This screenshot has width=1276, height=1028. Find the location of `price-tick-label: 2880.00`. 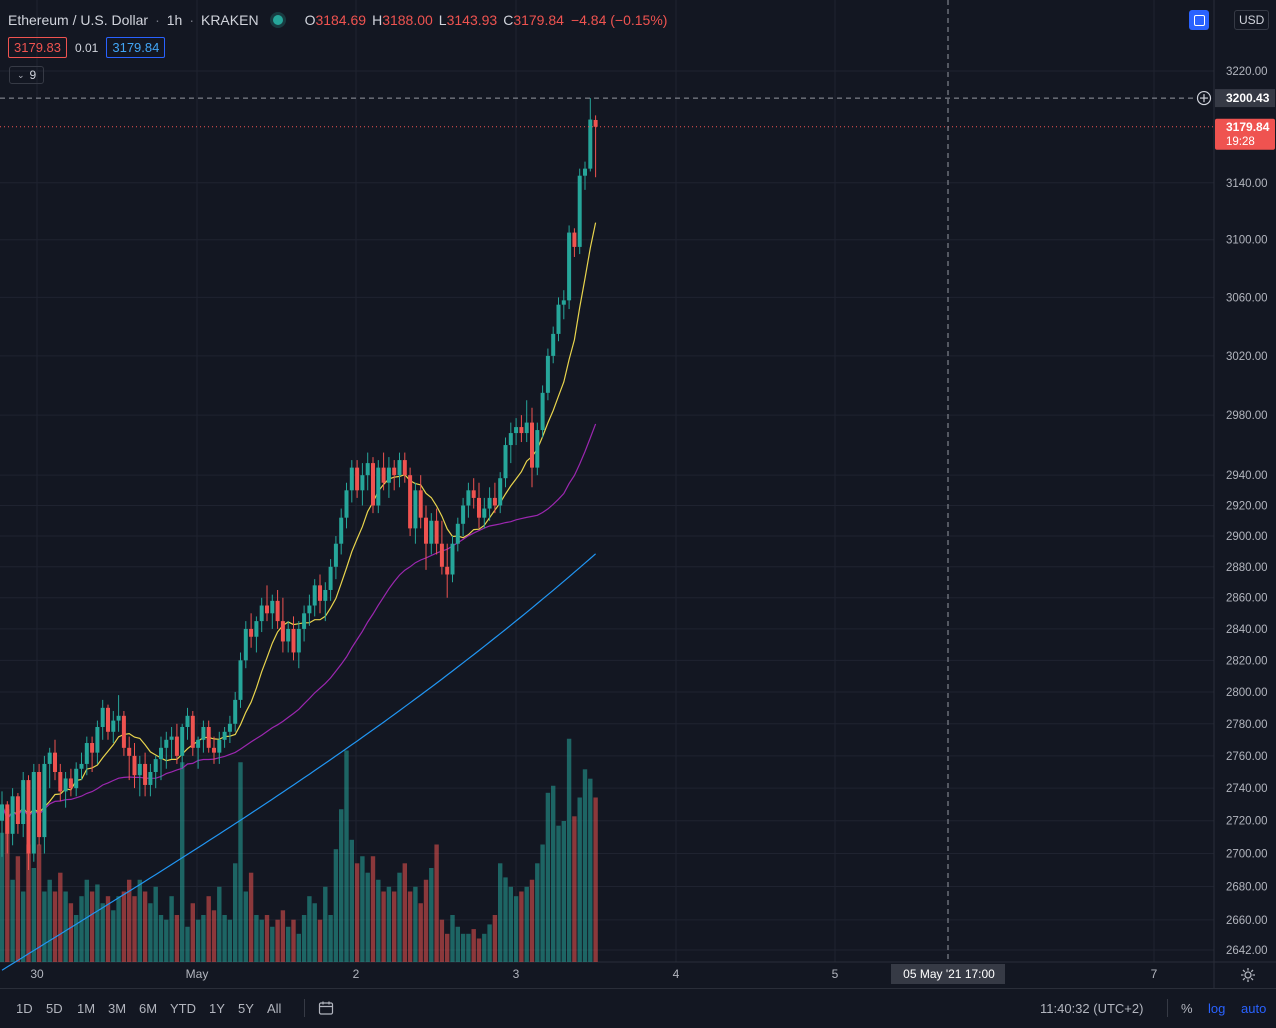

price-tick-label: 2880.00 is located at coordinates (1247, 568).